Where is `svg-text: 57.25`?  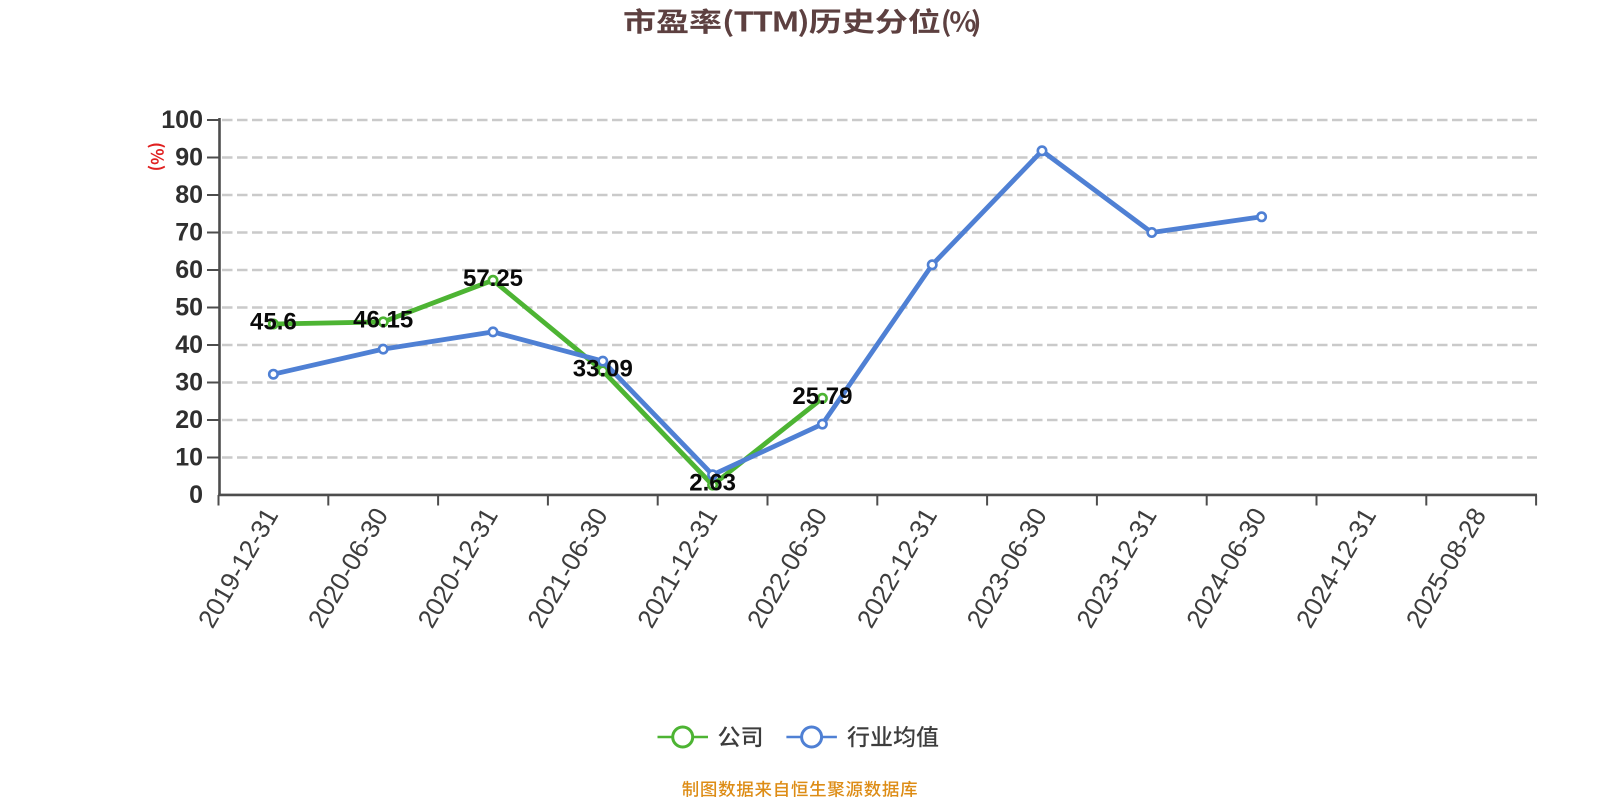
svg-text: 57.25 is located at coordinates (493, 278).